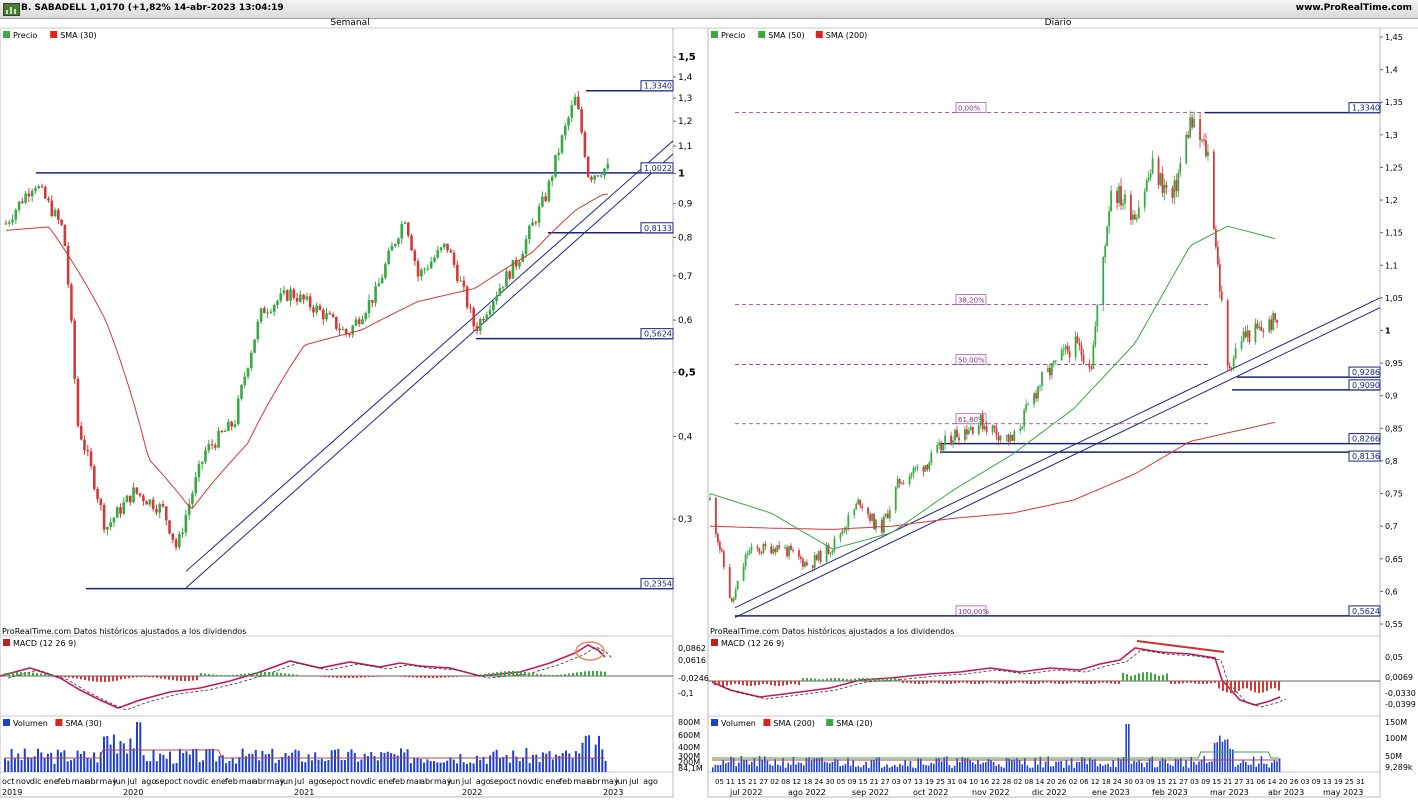 The image size is (1418, 800). Describe the element at coordinates (1364, 439) in the screenshot. I see `right-level-box` at that location.